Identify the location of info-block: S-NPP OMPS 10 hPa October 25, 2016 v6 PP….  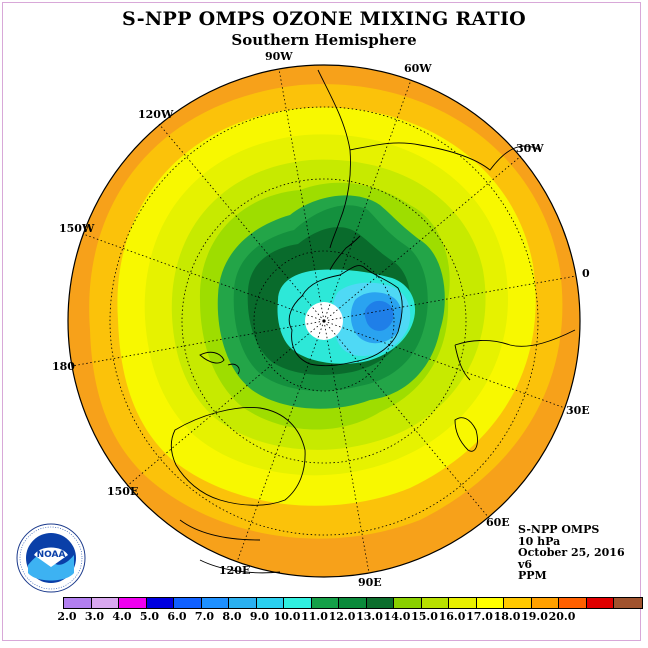
(571, 553).